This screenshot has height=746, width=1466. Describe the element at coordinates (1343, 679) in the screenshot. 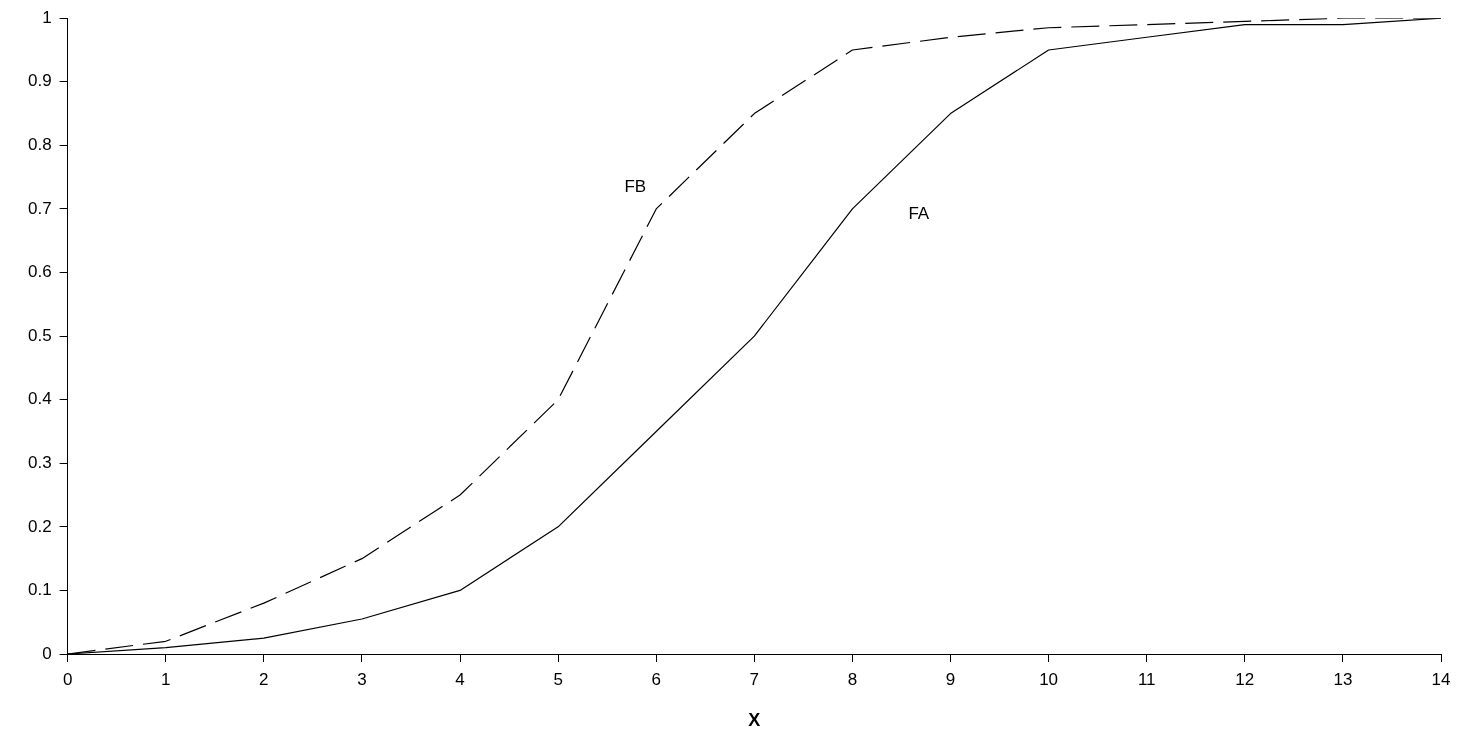

I see `x-tick-label: 13` at that location.